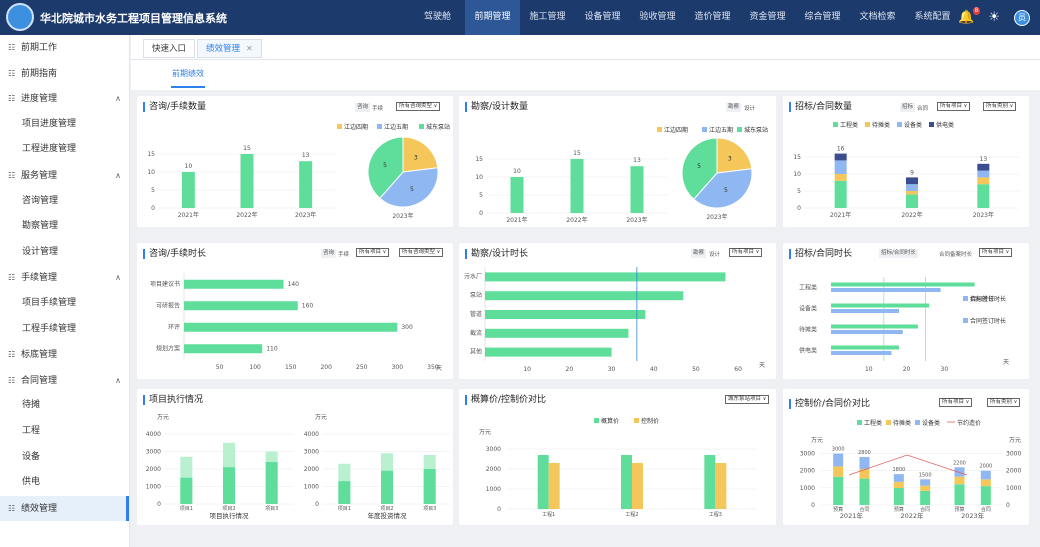 Image resolution: width=1040 pixels, height=547 pixels. I want to click on y-unit: 万元, so click(163, 417).